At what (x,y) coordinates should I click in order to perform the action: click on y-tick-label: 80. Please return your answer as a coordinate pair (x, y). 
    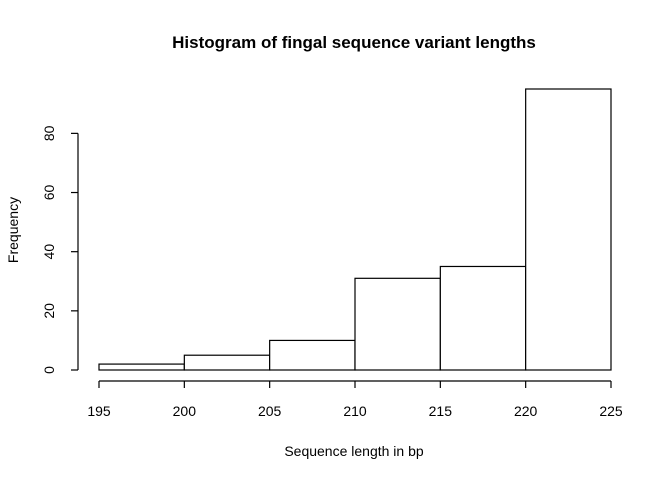
    Looking at the image, I should click on (49, 133).